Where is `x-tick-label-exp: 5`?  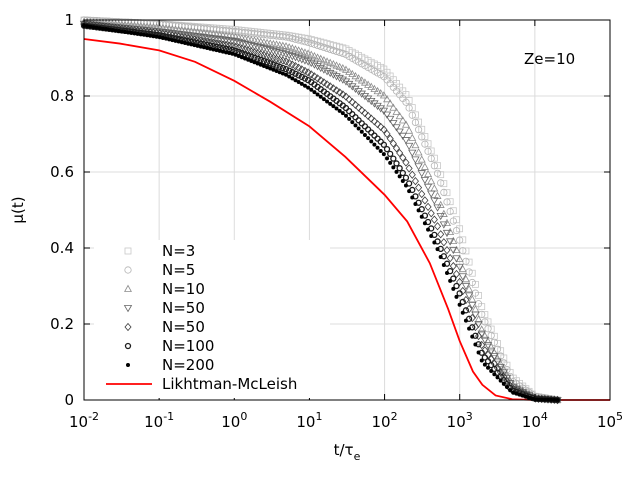 x-tick-label-exp: 5 is located at coordinates (619, 416).